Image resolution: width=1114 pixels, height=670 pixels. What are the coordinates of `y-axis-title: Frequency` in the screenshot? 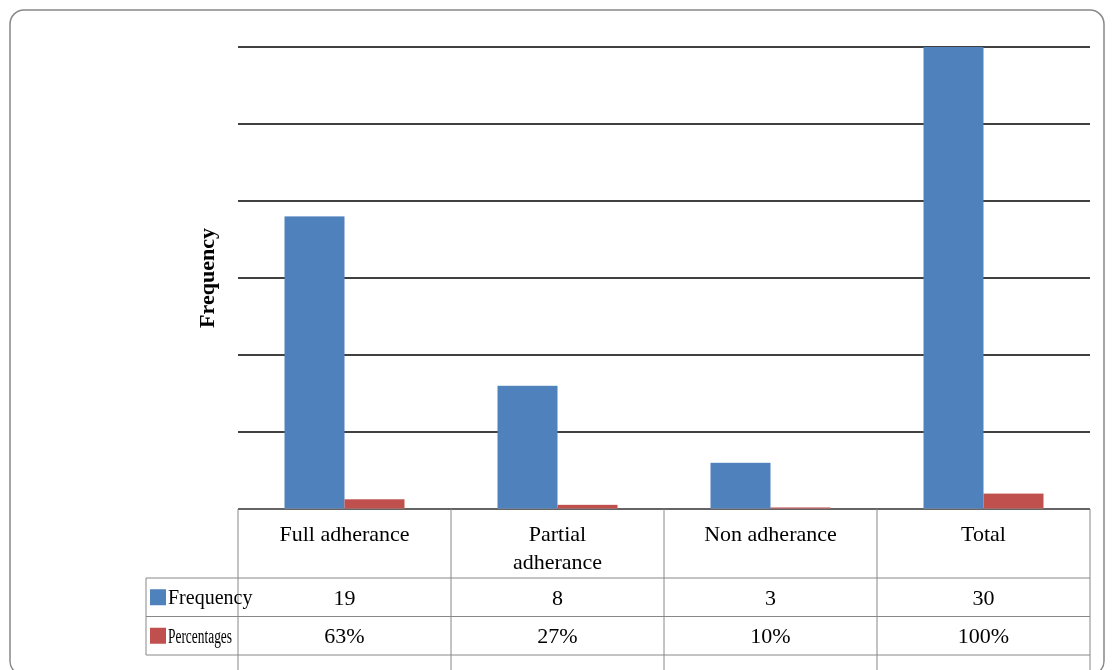 It's located at (206, 278).